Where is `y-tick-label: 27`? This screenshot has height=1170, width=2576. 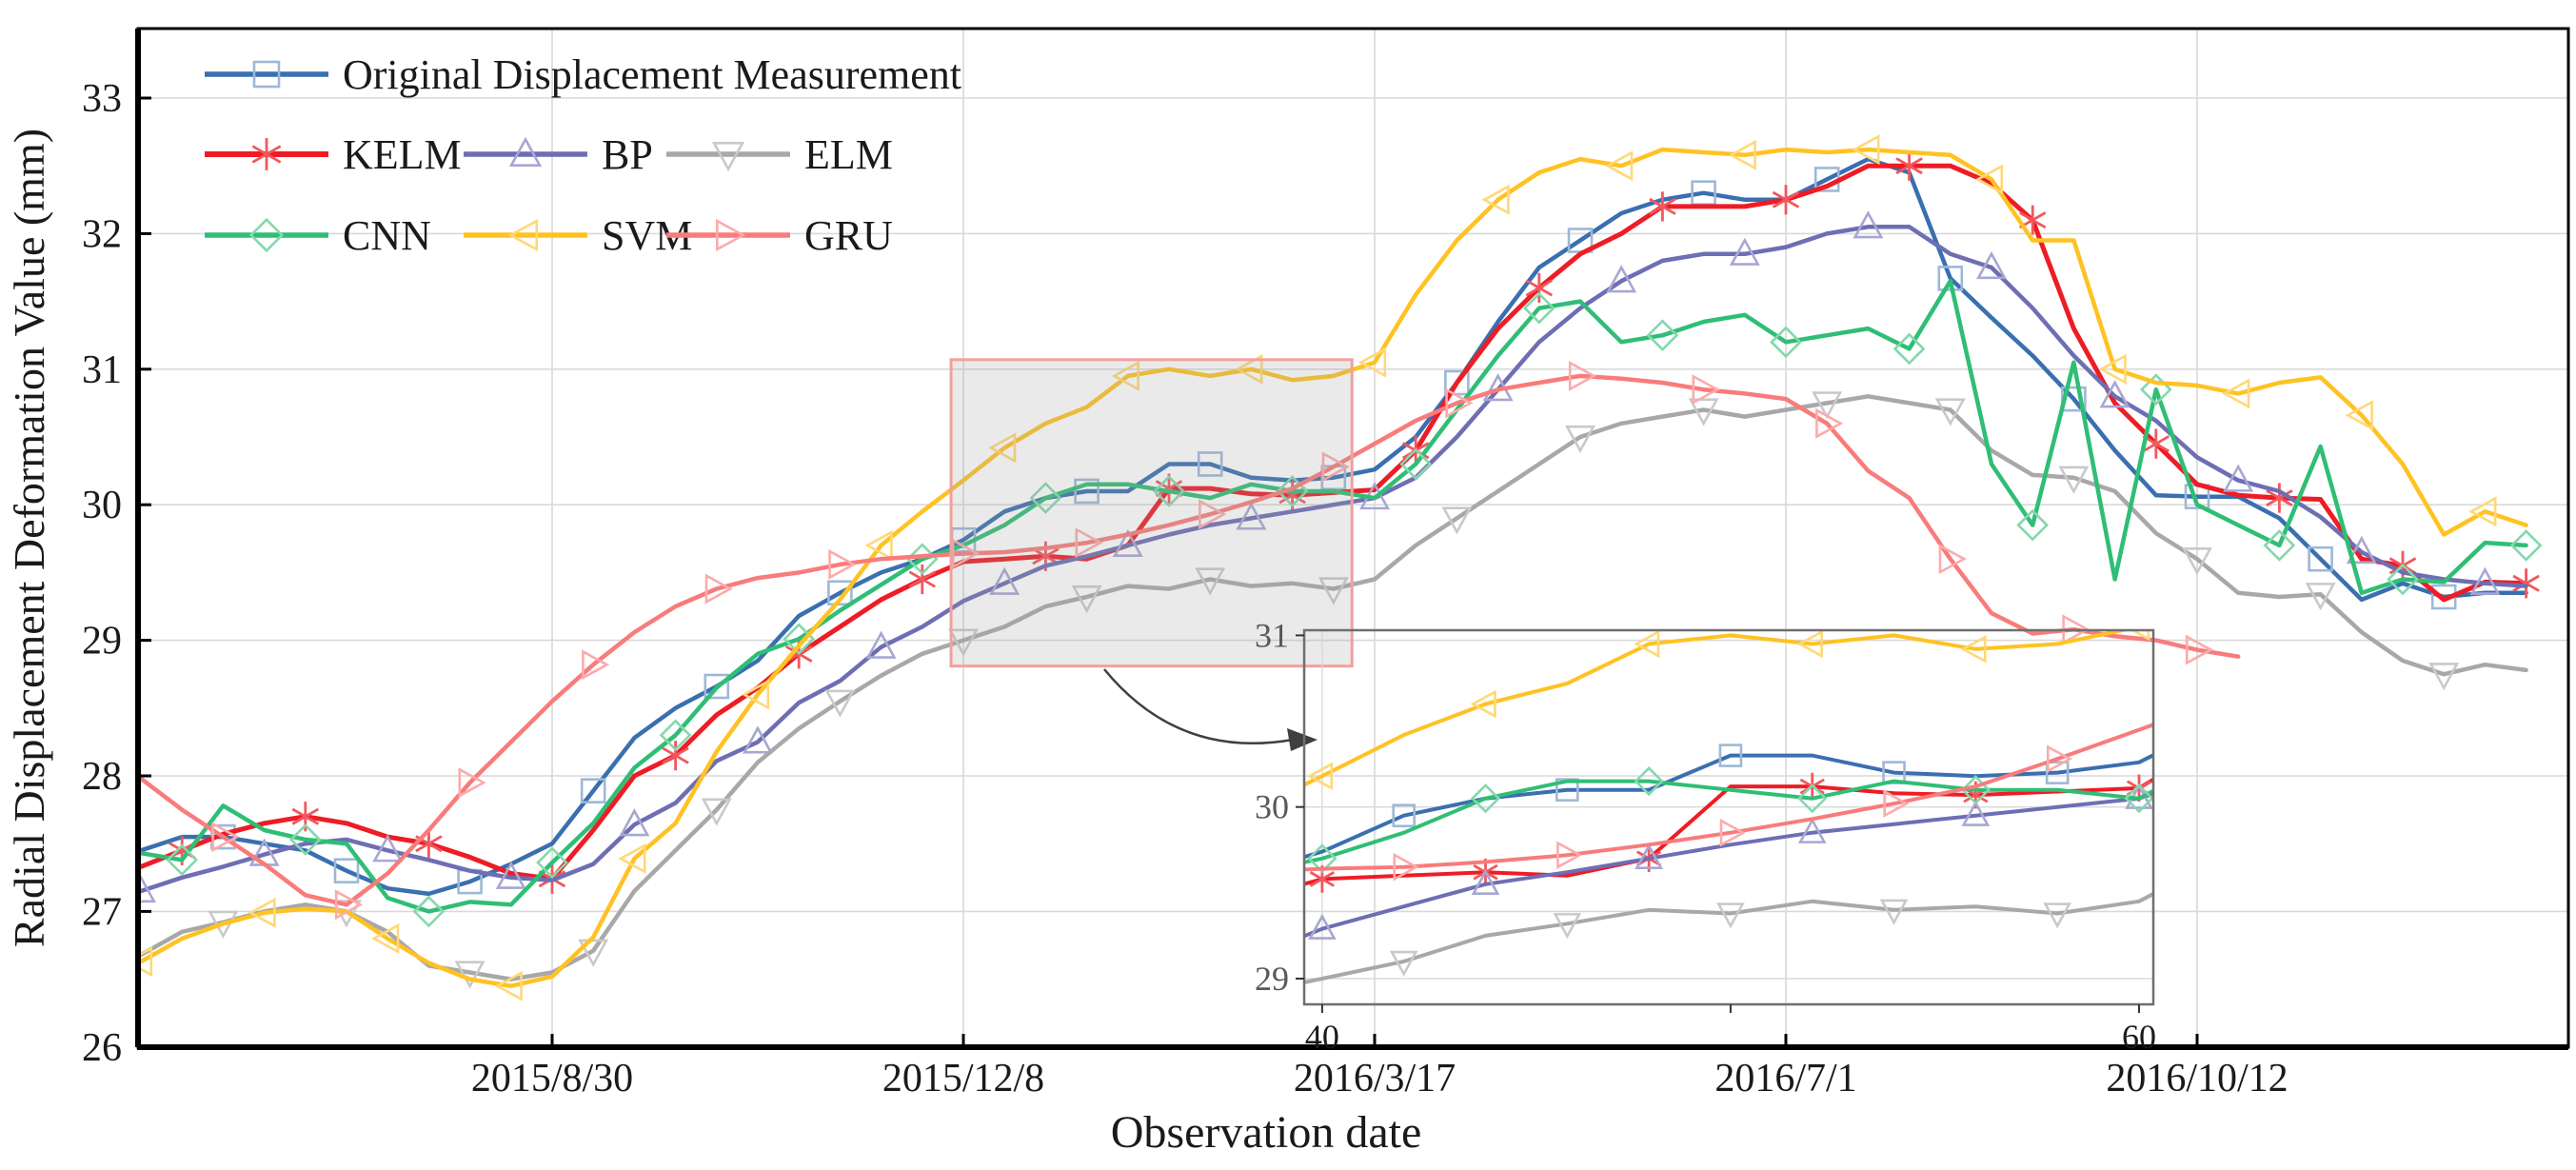
y-tick-label: 27 is located at coordinates (102, 912).